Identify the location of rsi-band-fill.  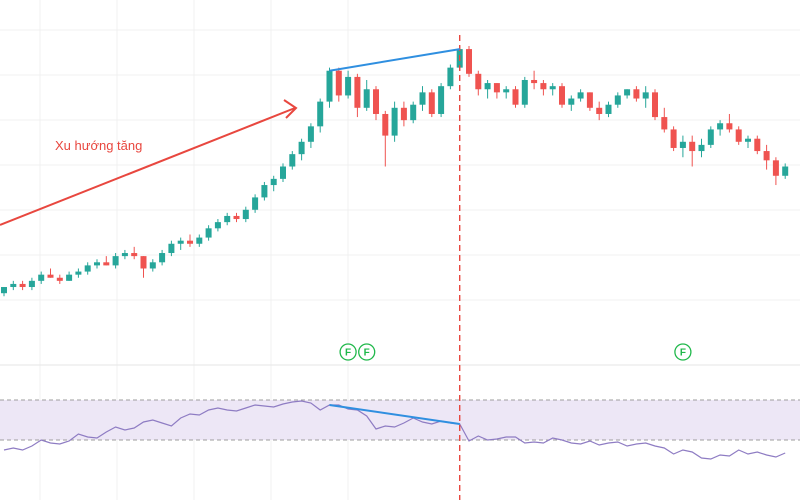
(400, 420).